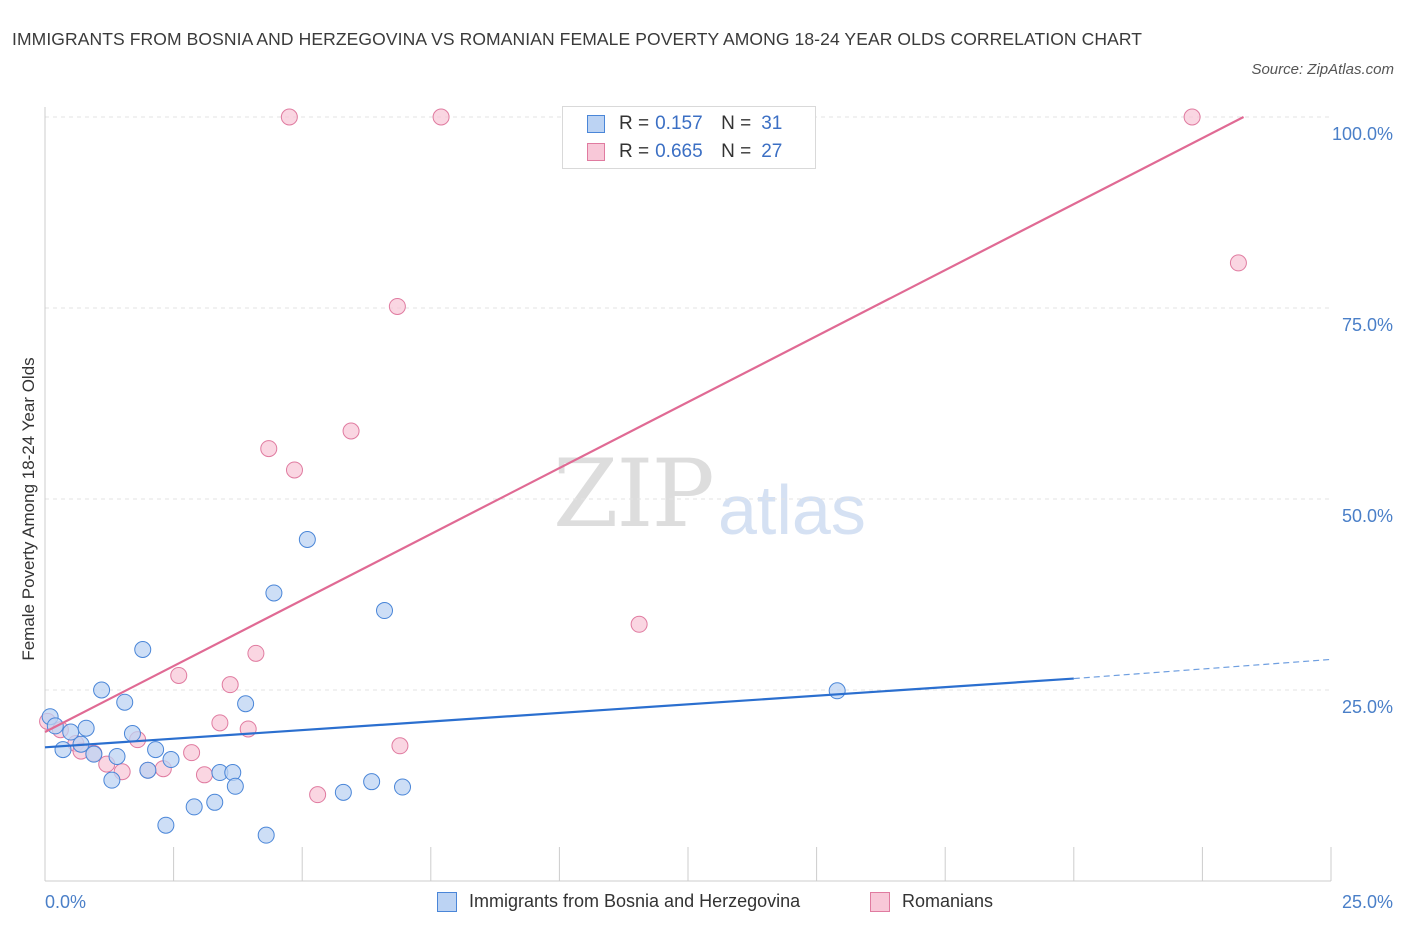  Describe the element at coordinates (679, 151) in the screenshot. I see `r-value: 0.665` at that location.